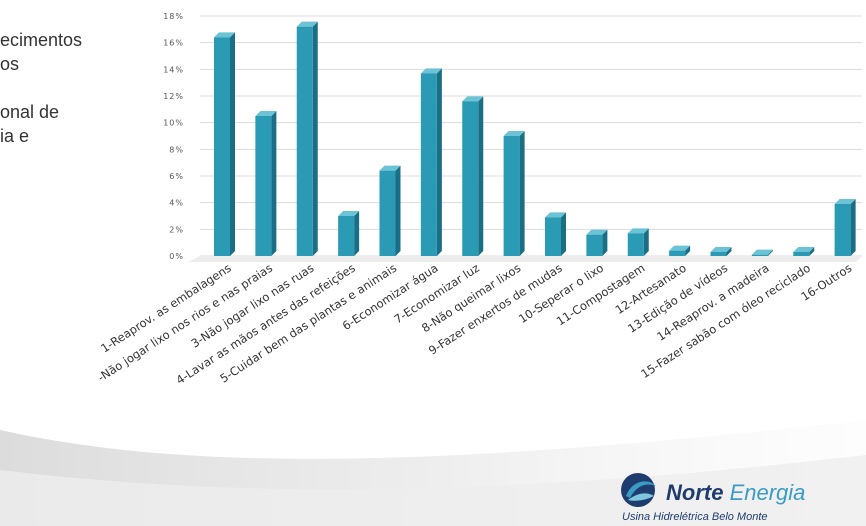 This screenshot has height=526, width=866. Describe the element at coordinates (173, 96) in the screenshot. I see `y-tick-label: 12%` at that location.